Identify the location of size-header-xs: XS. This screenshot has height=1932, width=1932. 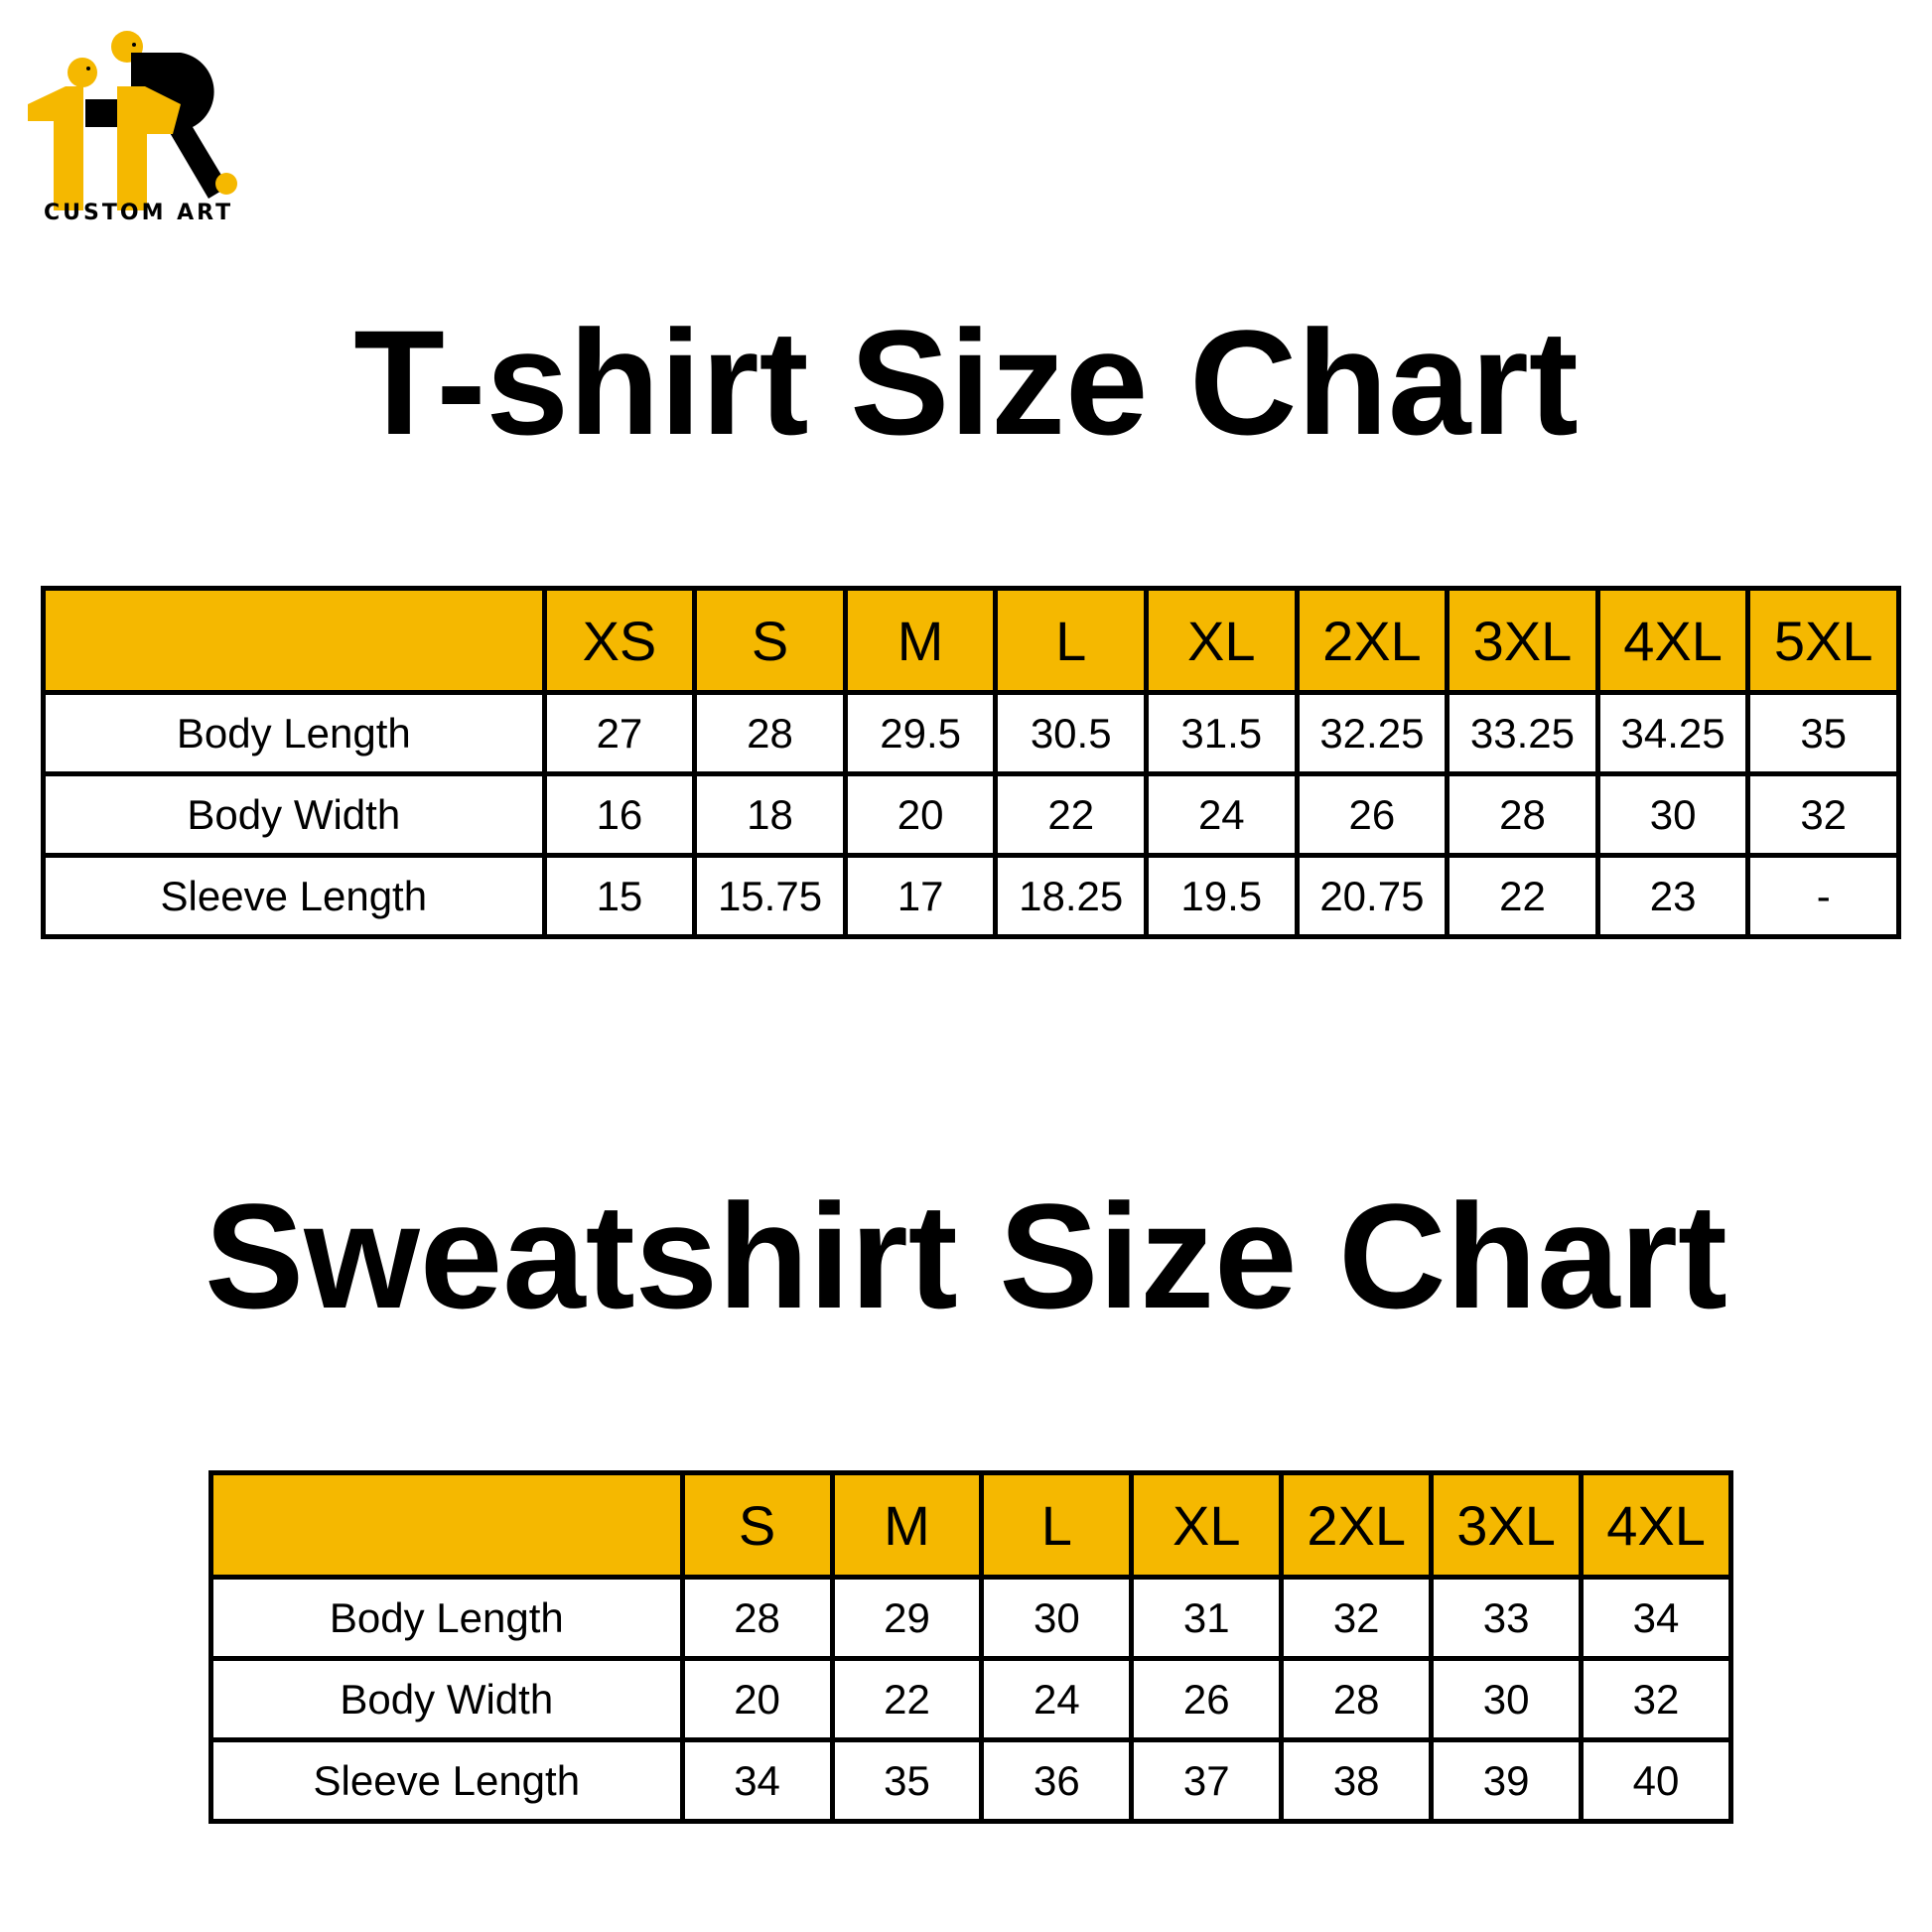
(619, 641).